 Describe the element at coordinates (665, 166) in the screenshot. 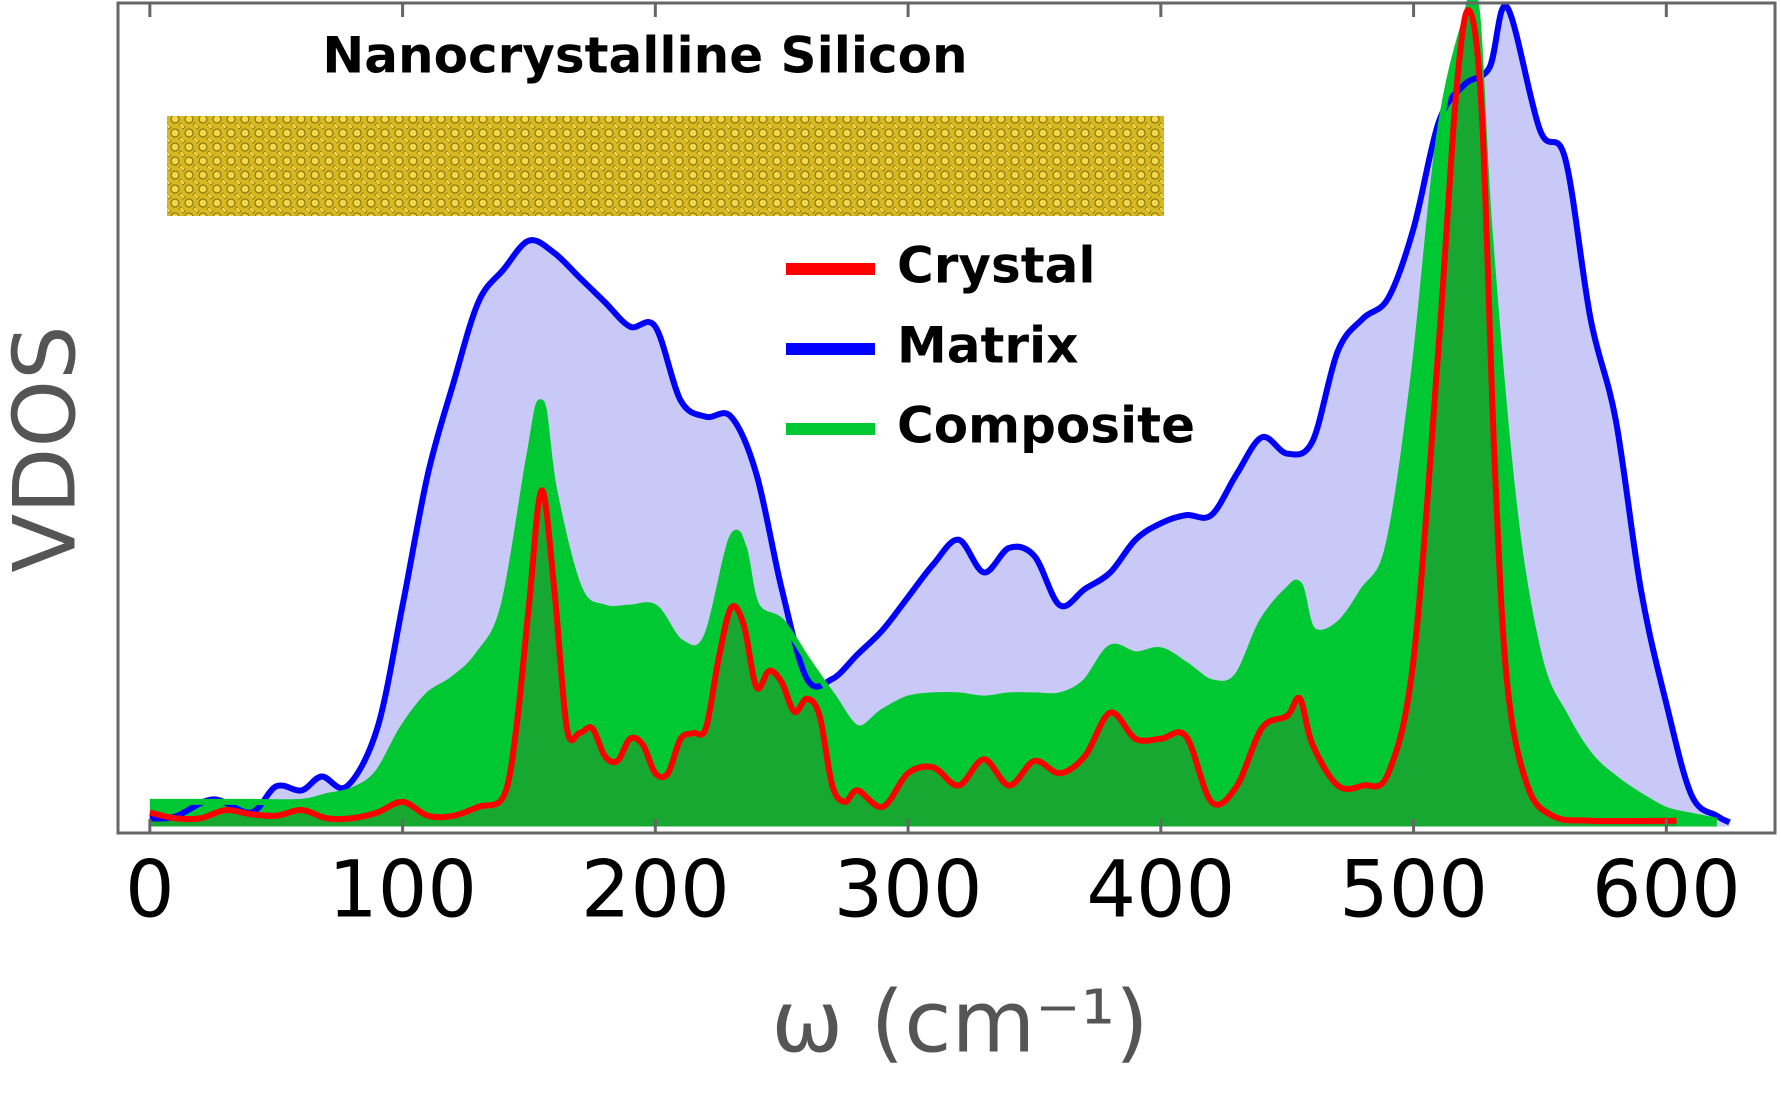

I see `structure-inset` at that location.